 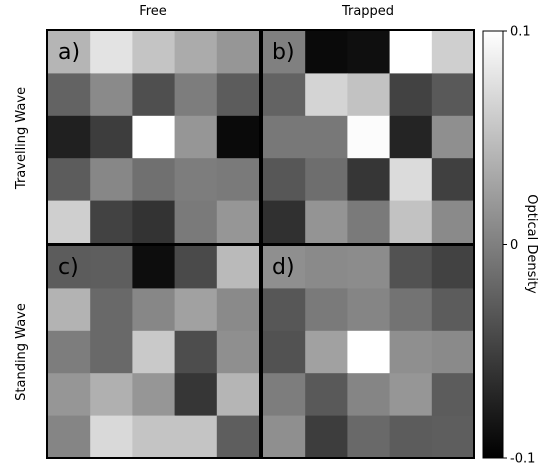 I want to click on cell-a-r3-c2, so click(x=154, y=180).